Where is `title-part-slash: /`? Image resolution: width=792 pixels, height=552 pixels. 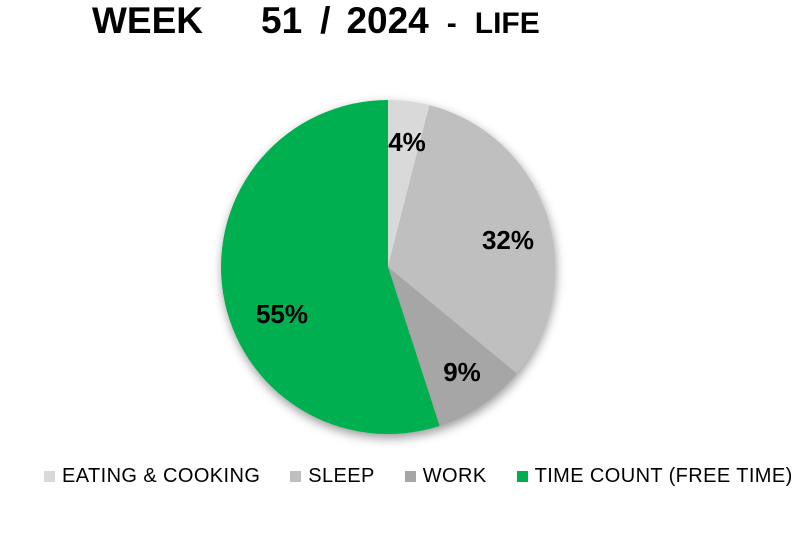
title-part-slash: / is located at coordinates (325, 20).